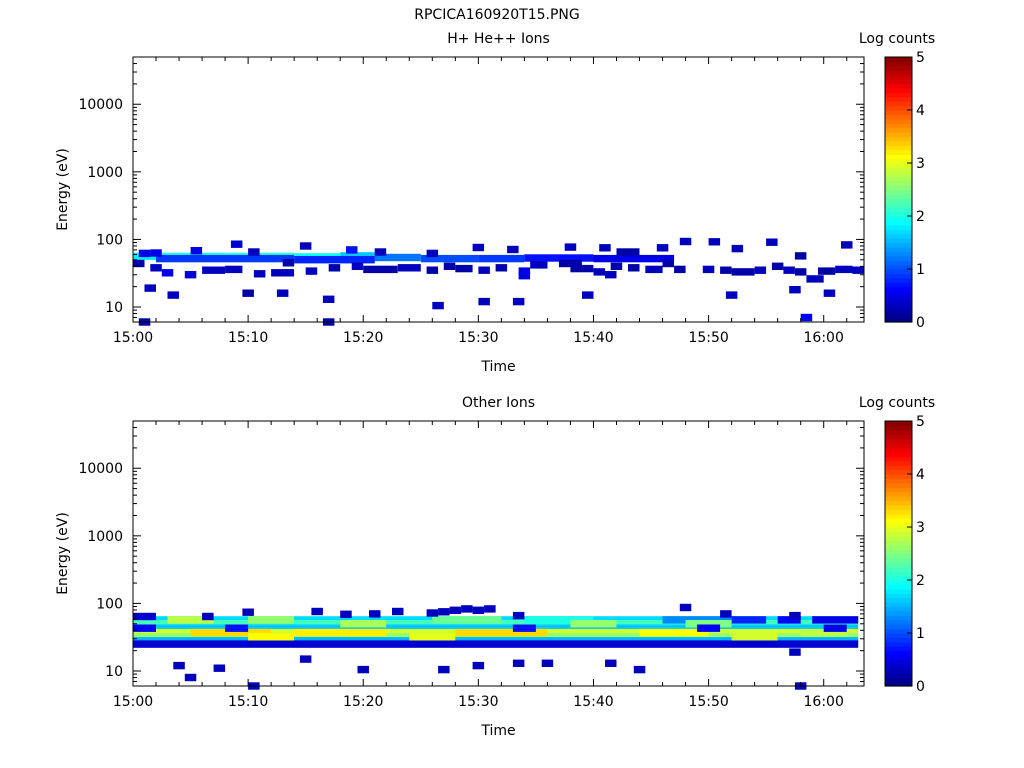 The width and height of the screenshot is (1024, 768). Describe the element at coordinates (478, 338) in the screenshot. I see `x-tick-label: 15:30` at that location.